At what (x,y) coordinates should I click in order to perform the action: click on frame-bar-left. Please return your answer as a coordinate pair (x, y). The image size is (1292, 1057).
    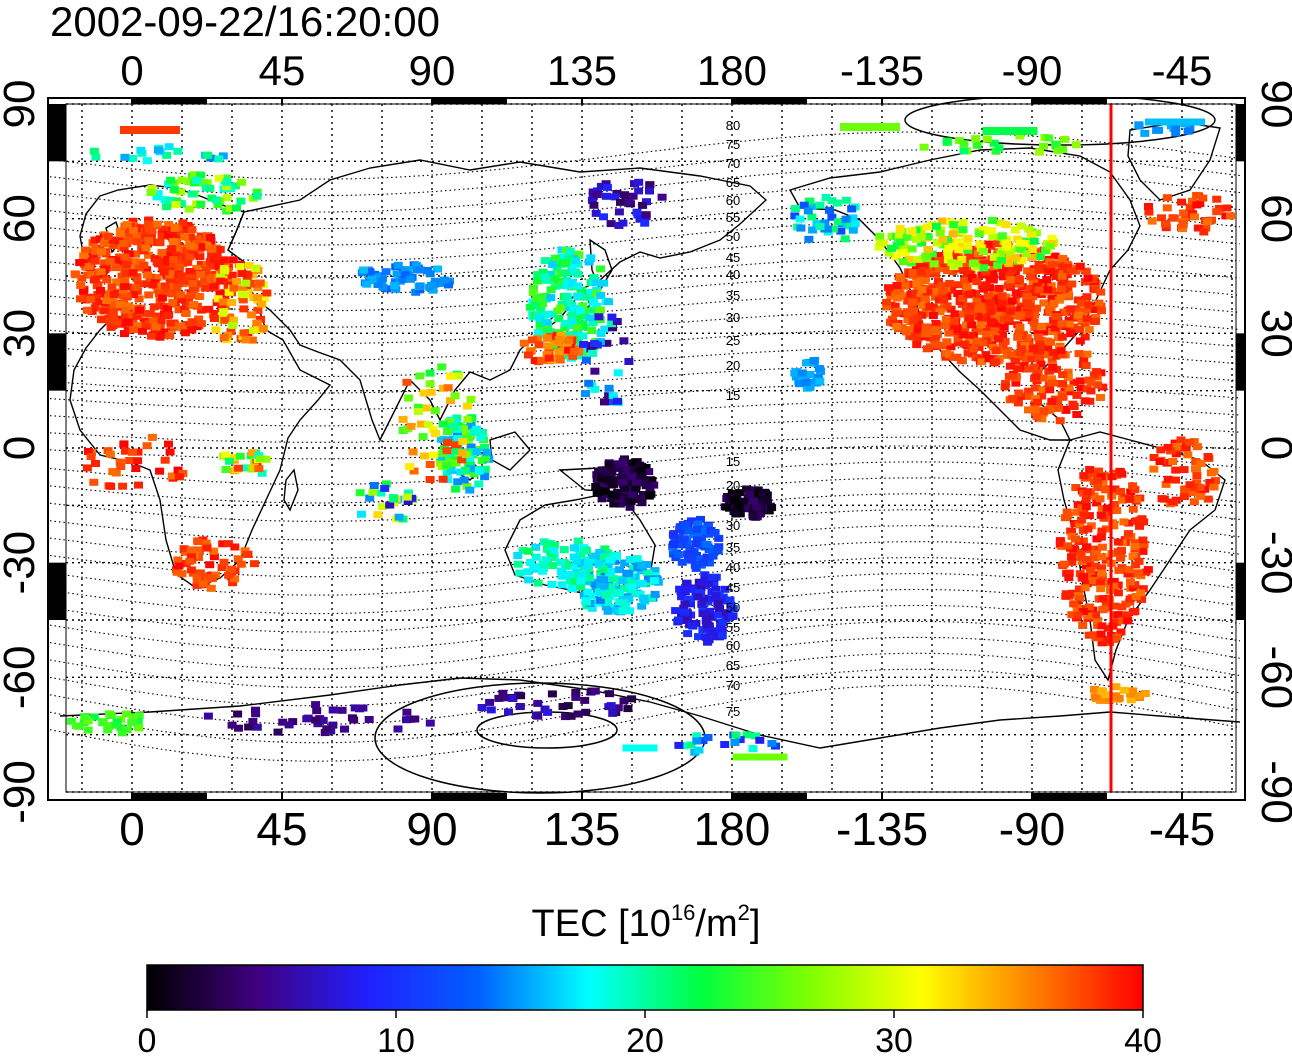
    Looking at the image, I should click on (57, 591).